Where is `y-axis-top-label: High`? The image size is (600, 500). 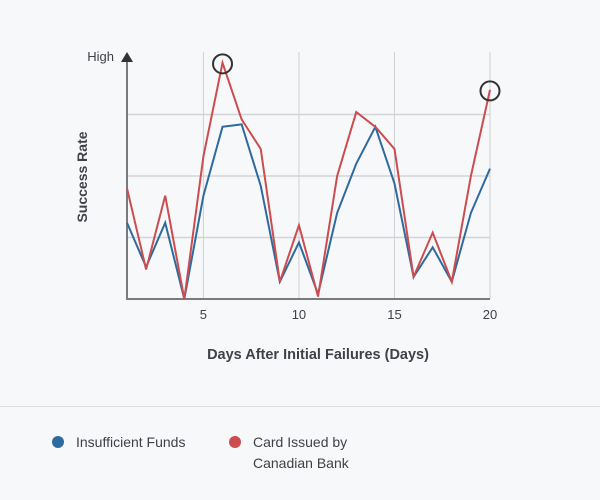 y-axis-top-label: High is located at coordinates (100, 56).